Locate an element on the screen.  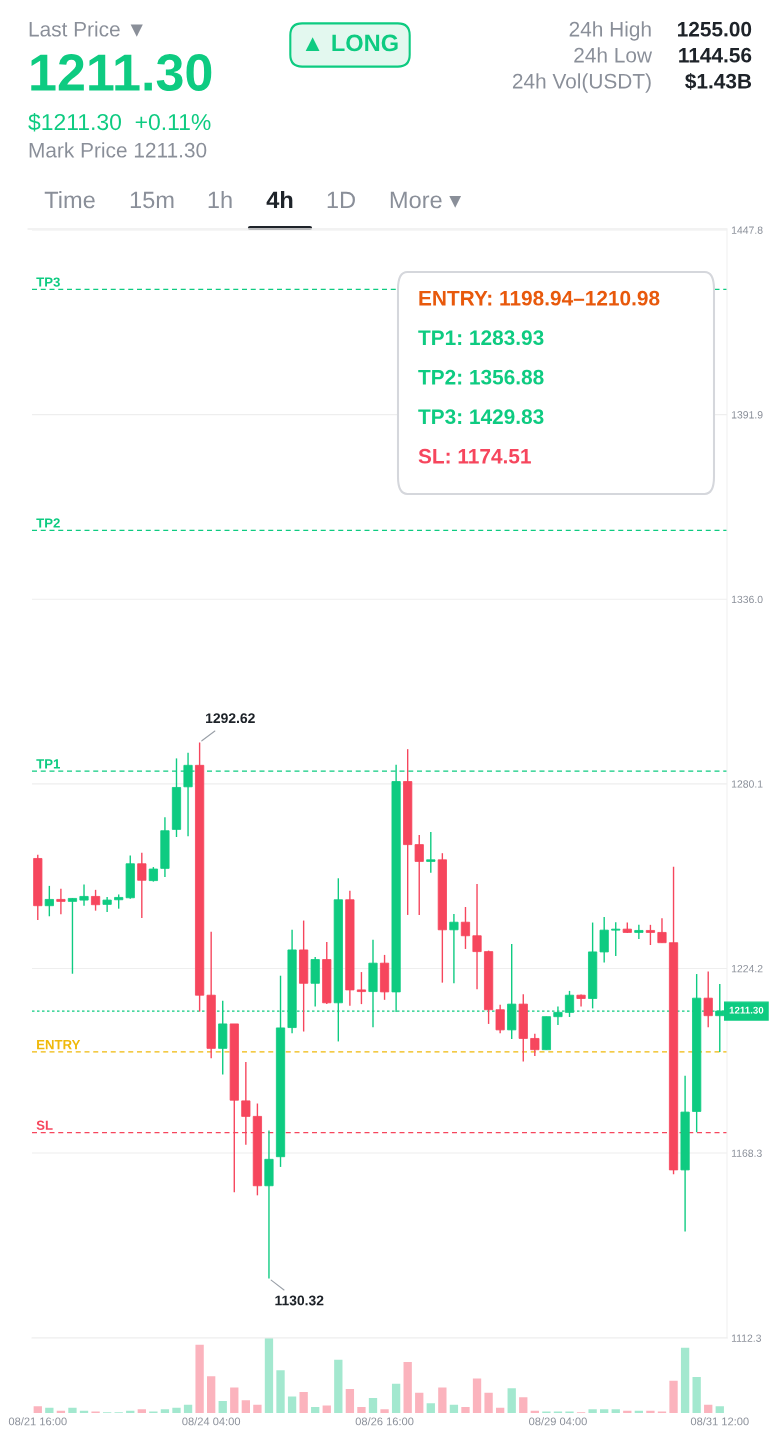
text: $1.43B is located at coordinates (718, 81).